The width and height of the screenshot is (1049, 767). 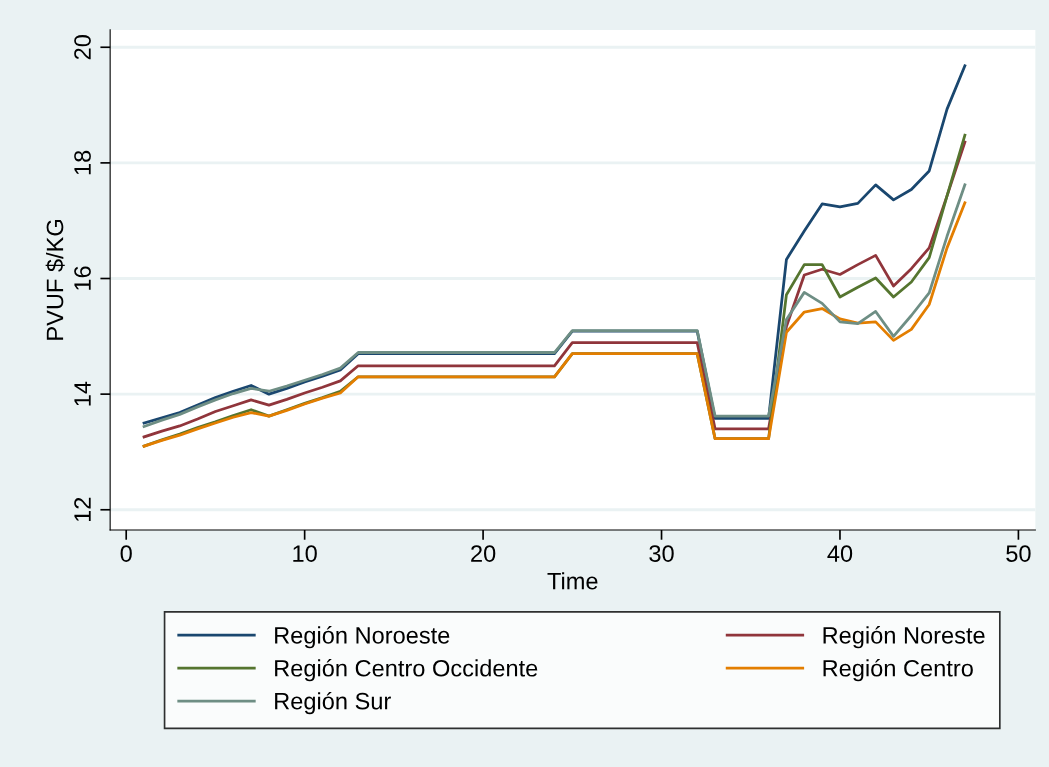 What do you see at coordinates (904, 637) in the screenshot?
I see `legend-label: Región Noreste` at bounding box center [904, 637].